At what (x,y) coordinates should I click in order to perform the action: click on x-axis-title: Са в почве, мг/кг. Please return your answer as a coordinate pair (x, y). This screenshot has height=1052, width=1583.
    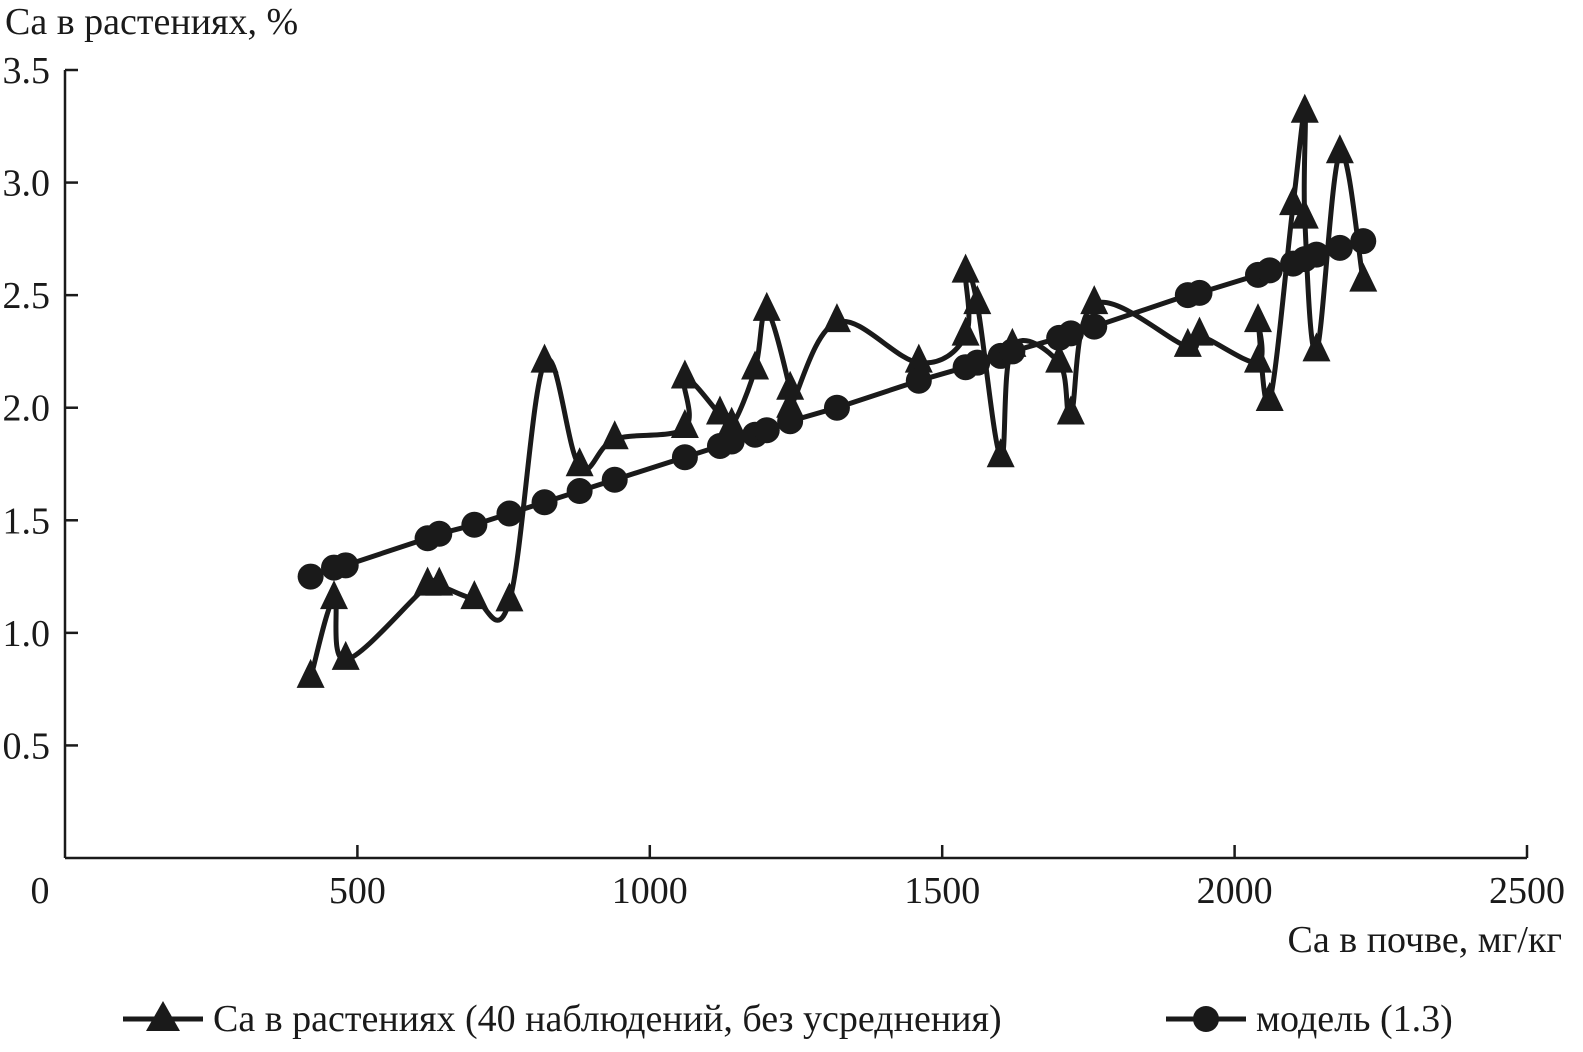
    Looking at the image, I should click on (1425, 940).